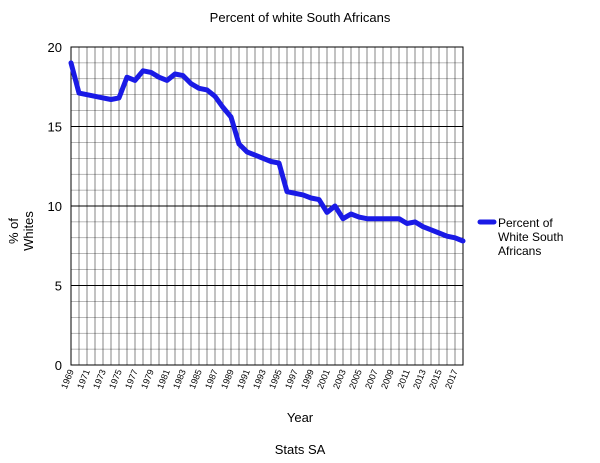 This screenshot has width=600, height=463. Describe the element at coordinates (58, 286) in the screenshot. I see `y-tick-label: 5` at that location.